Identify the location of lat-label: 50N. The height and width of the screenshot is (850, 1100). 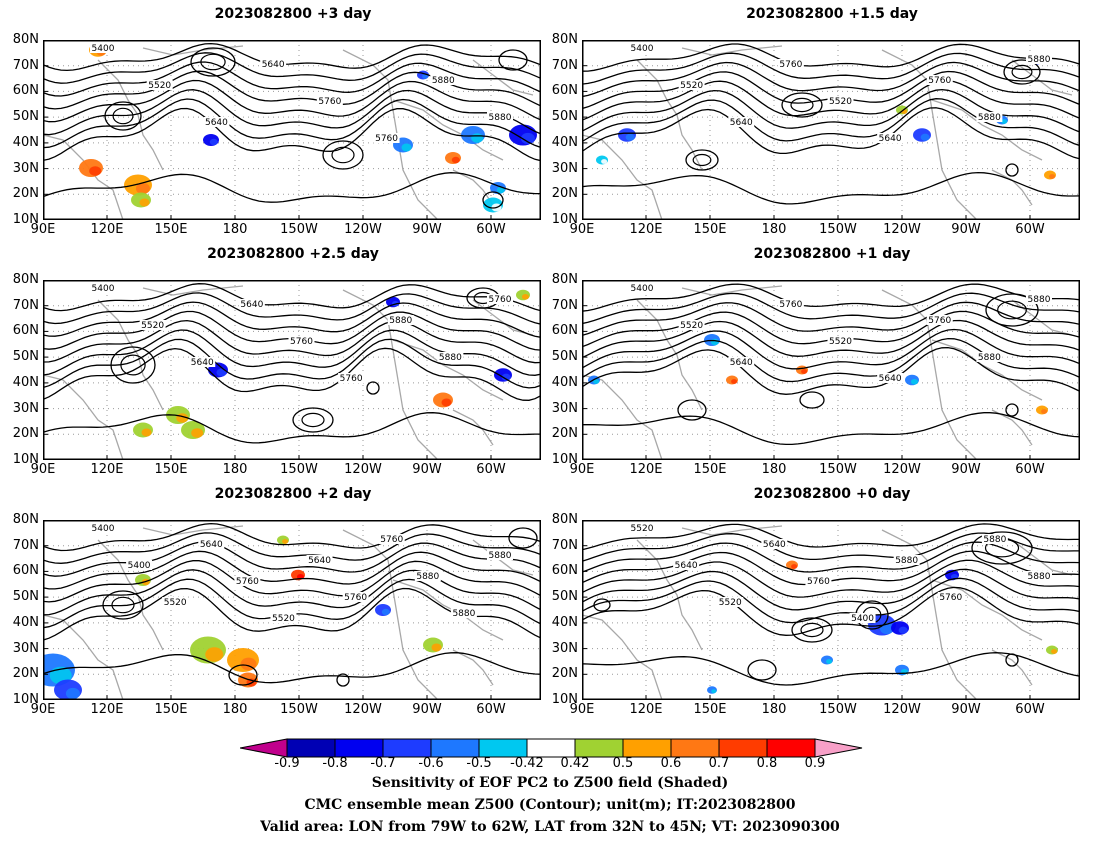
(25, 597).